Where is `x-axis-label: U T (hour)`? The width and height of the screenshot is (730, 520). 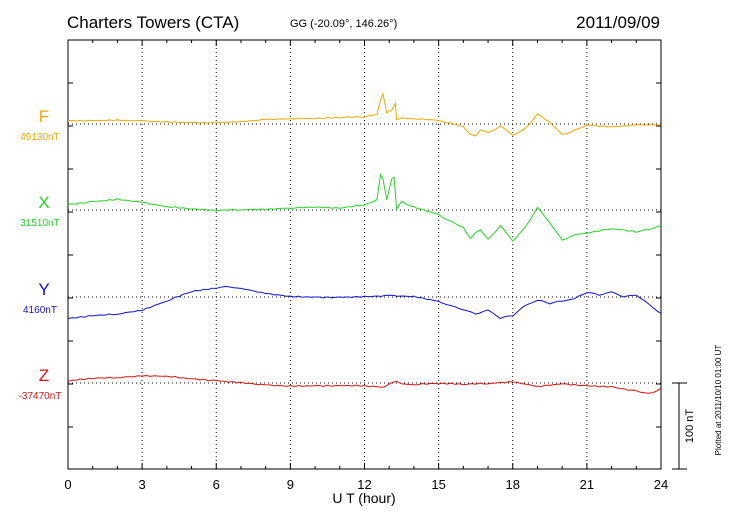
x-axis-label: U T (hour) is located at coordinates (363, 498).